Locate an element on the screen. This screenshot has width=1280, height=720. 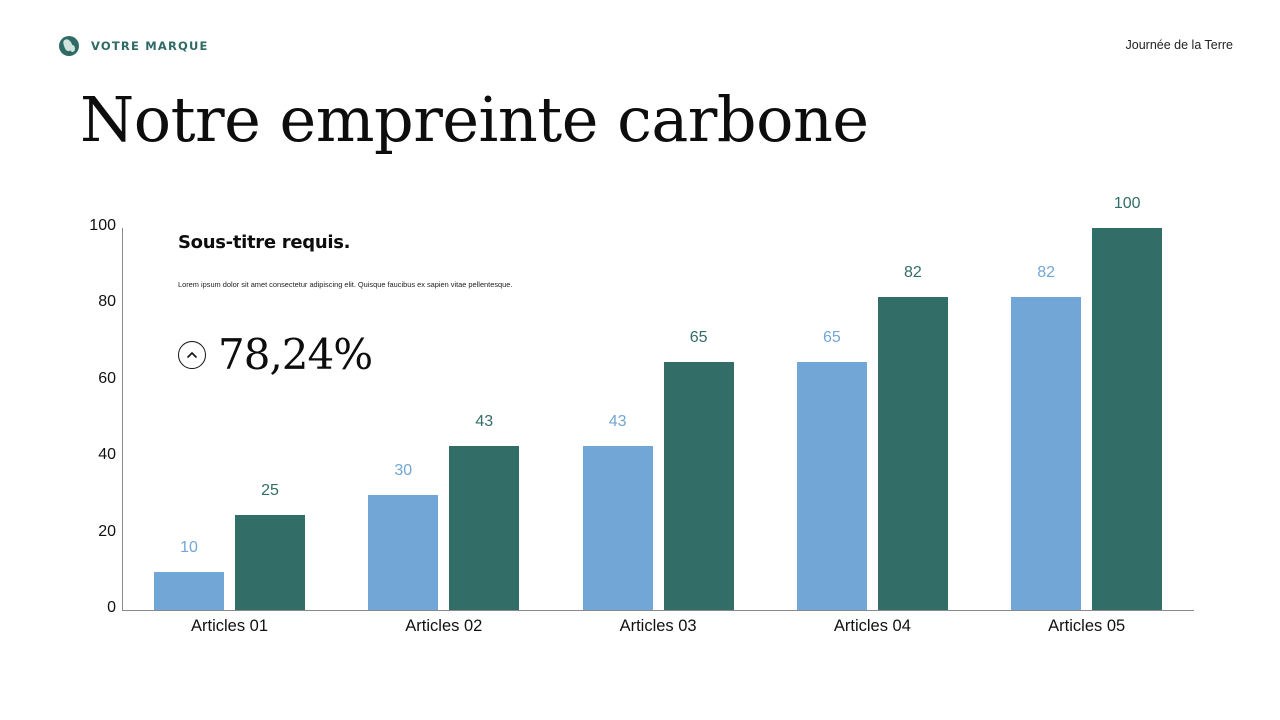
page-title: Notre empreinte carbone is located at coordinates (474, 119).